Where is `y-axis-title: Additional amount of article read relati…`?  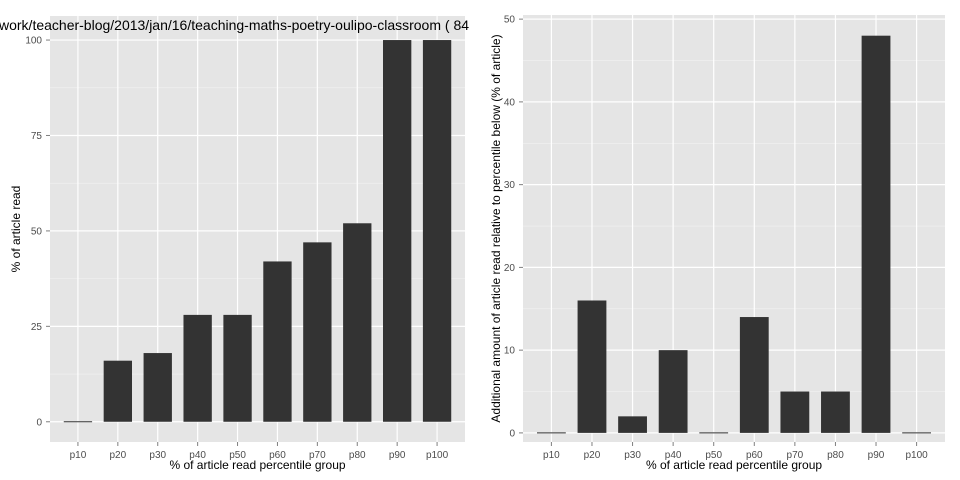 y-axis-title: Additional amount of article read relati… is located at coordinates (496, 228).